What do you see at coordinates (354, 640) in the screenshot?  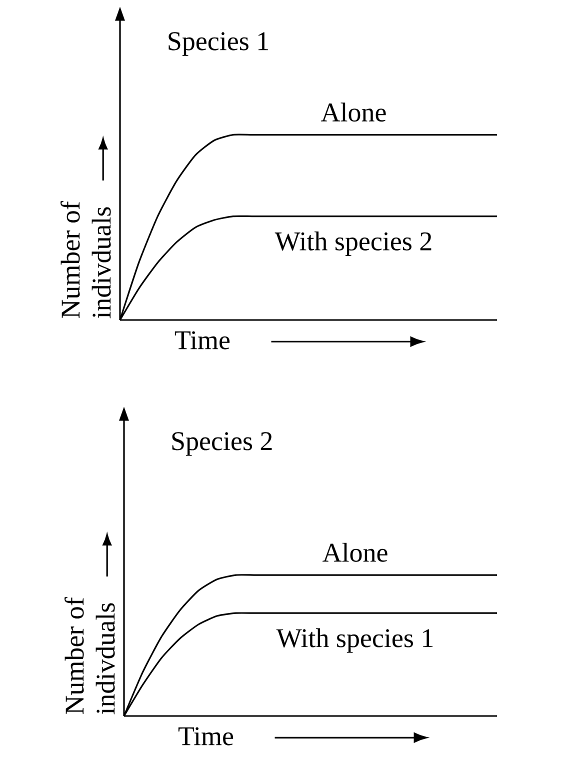 I see `series-label: With species 1` at bounding box center [354, 640].